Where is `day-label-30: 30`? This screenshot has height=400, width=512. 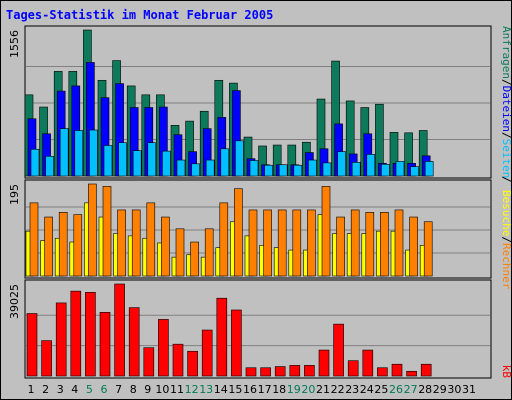
day-label-30: 30 is located at coordinates (454, 389).